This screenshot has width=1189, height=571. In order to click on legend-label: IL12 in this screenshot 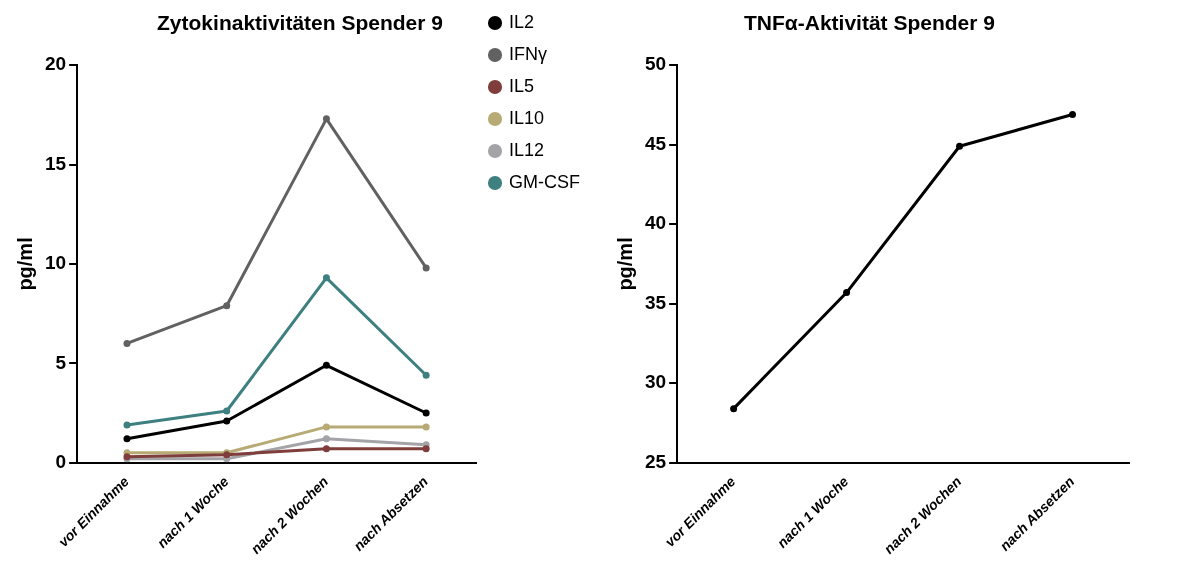, I will do `click(527, 149)`.